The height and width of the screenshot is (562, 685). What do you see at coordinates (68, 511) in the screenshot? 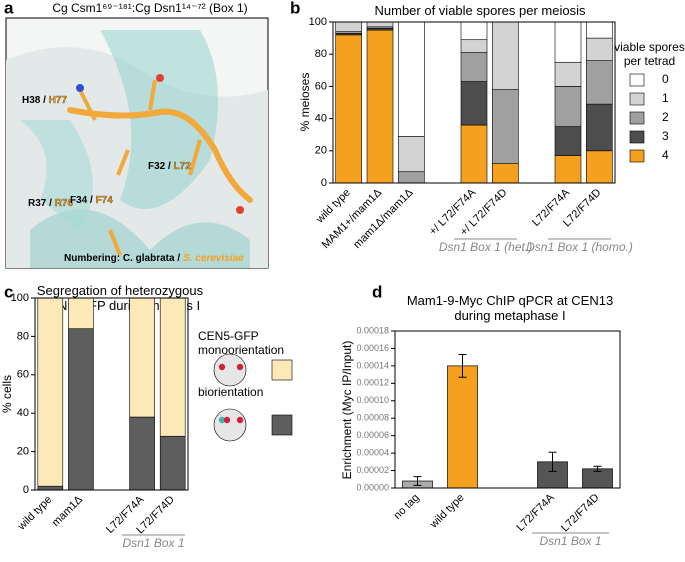
I see `x-tick-label: mam1Δ` at bounding box center [68, 511].